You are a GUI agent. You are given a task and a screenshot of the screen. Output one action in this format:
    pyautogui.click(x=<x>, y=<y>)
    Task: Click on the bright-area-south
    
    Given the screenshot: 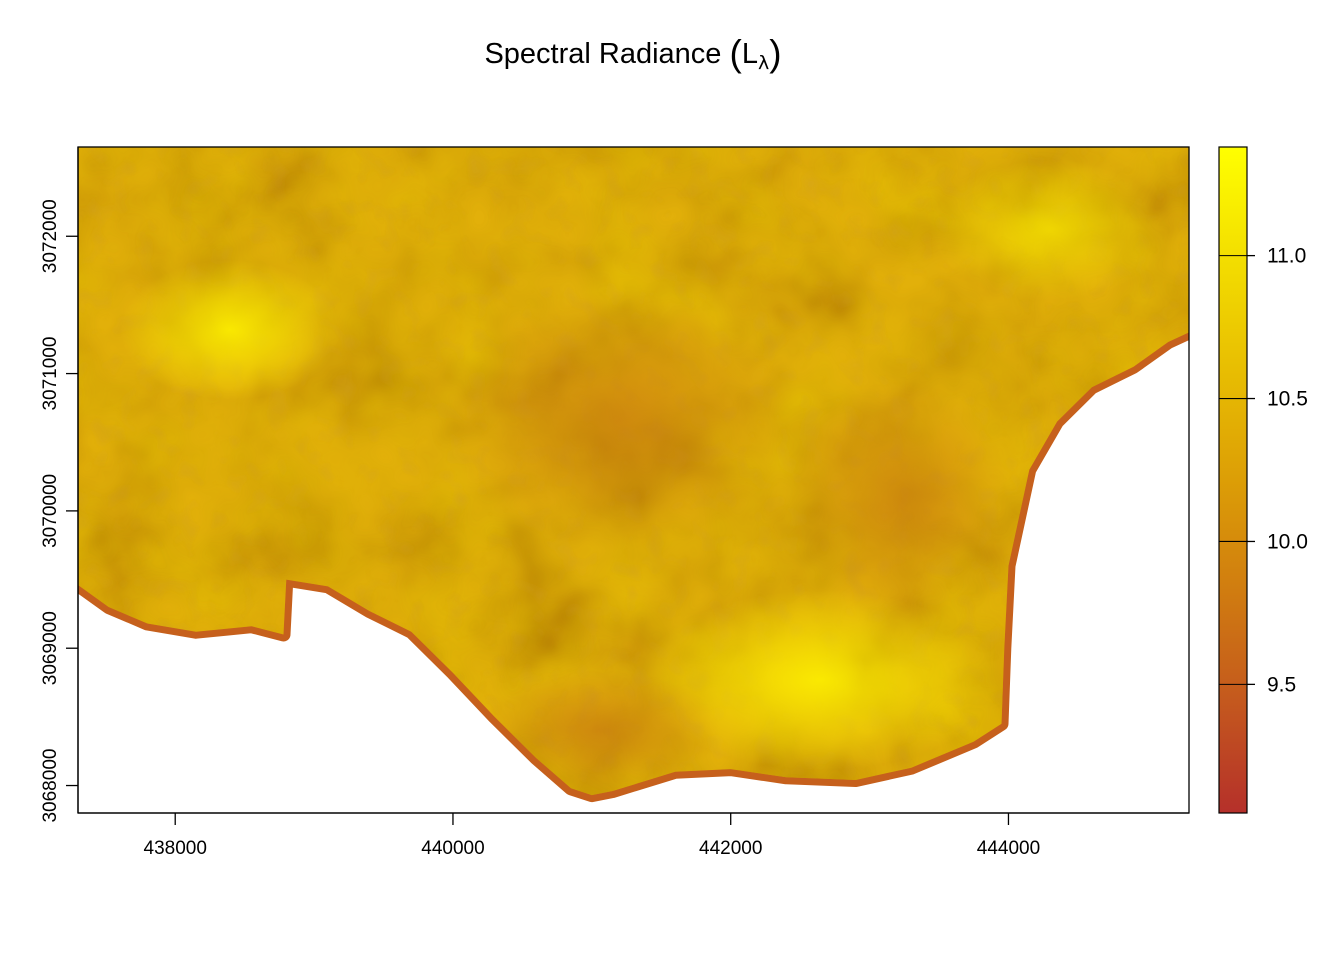 What is the action you would take?
    pyautogui.click(x=820, y=680)
    